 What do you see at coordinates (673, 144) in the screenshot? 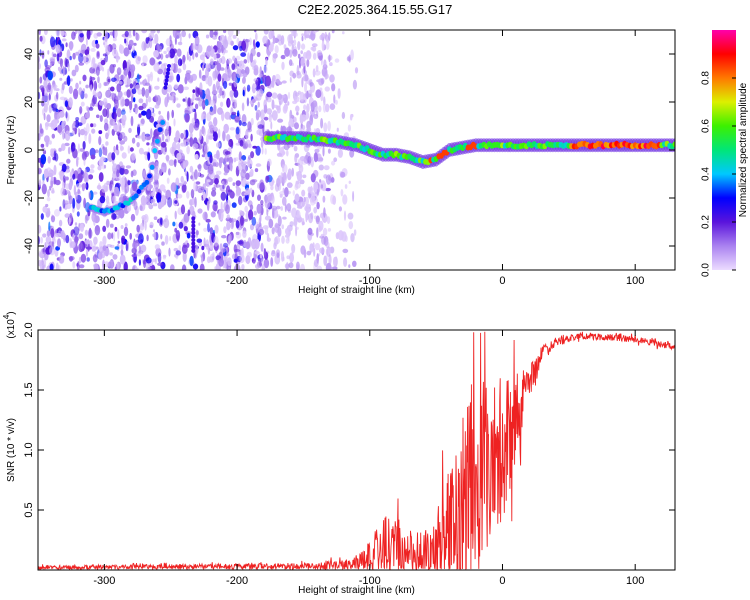
I see `ridge-core` at bounding box center [673, 144].